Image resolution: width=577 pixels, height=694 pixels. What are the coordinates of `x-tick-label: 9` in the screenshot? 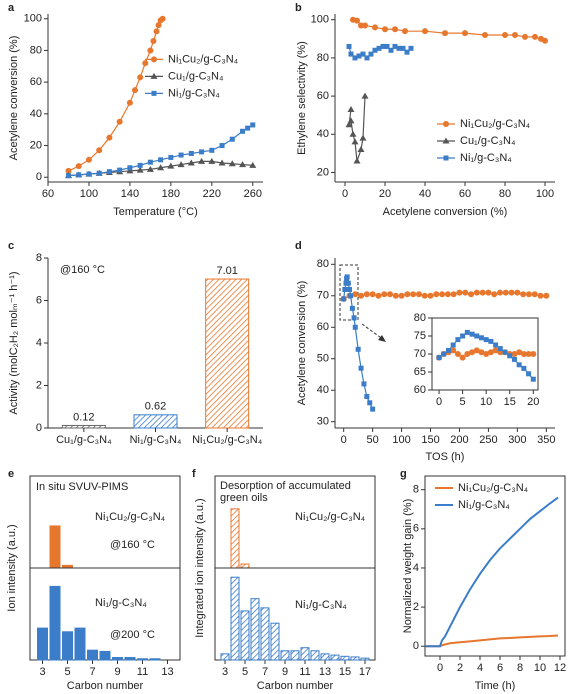 It's located at (117, 672).